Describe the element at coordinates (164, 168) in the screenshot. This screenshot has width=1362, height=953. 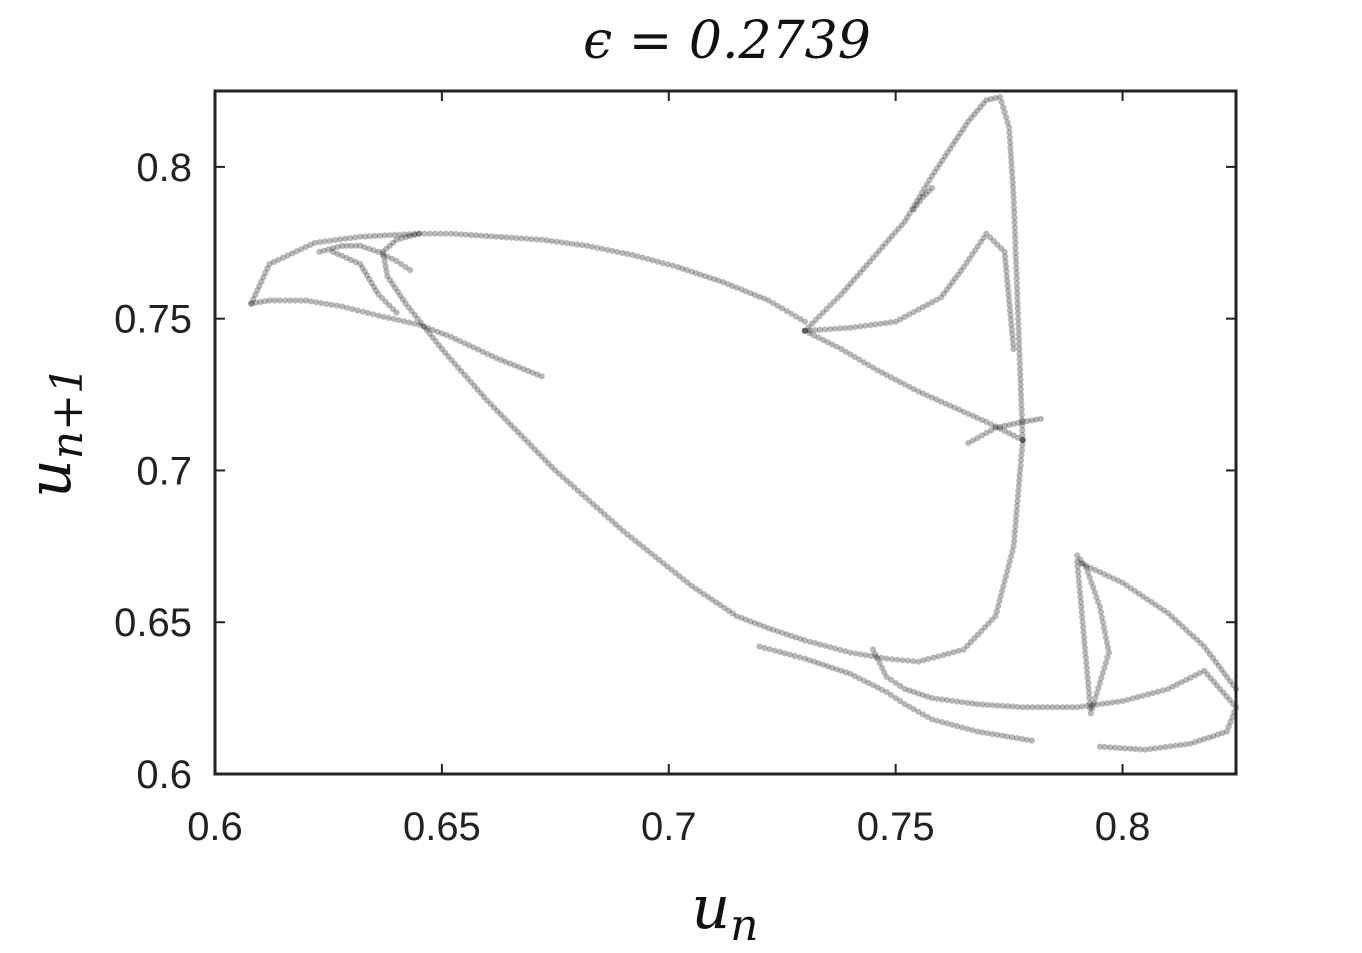
I see `y-tick-label: 0.8` at that location.